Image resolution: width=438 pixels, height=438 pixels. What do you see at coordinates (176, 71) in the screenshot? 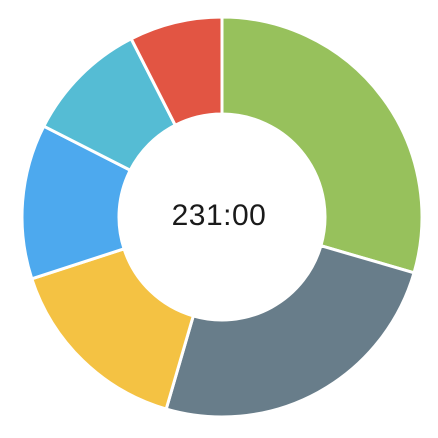
I see `segment-red` at bounding box center [176, 71].